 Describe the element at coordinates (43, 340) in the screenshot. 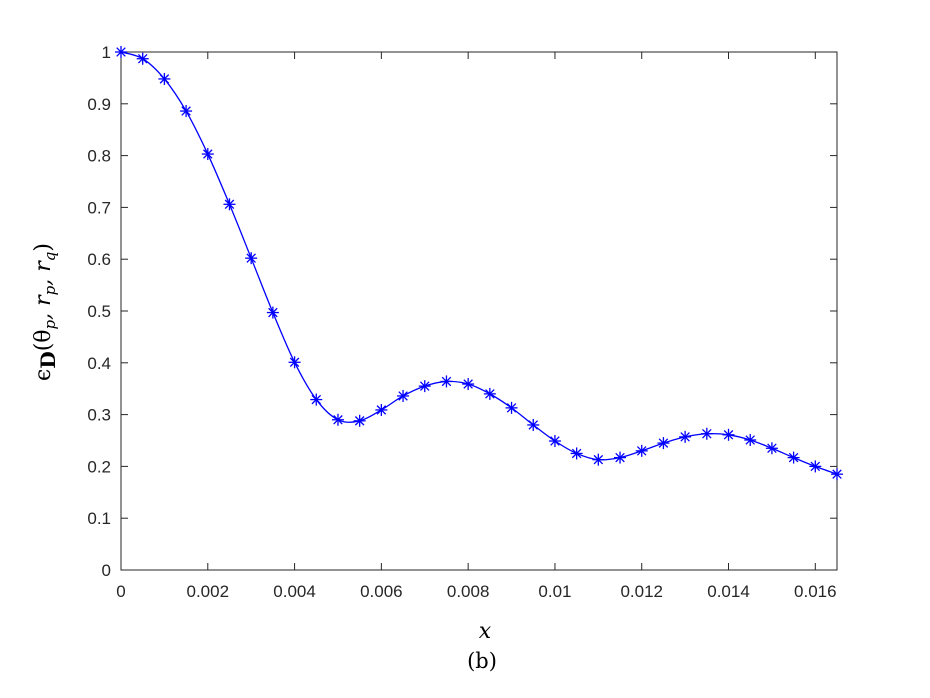

I see `ylabel-args: (θ` at that location.